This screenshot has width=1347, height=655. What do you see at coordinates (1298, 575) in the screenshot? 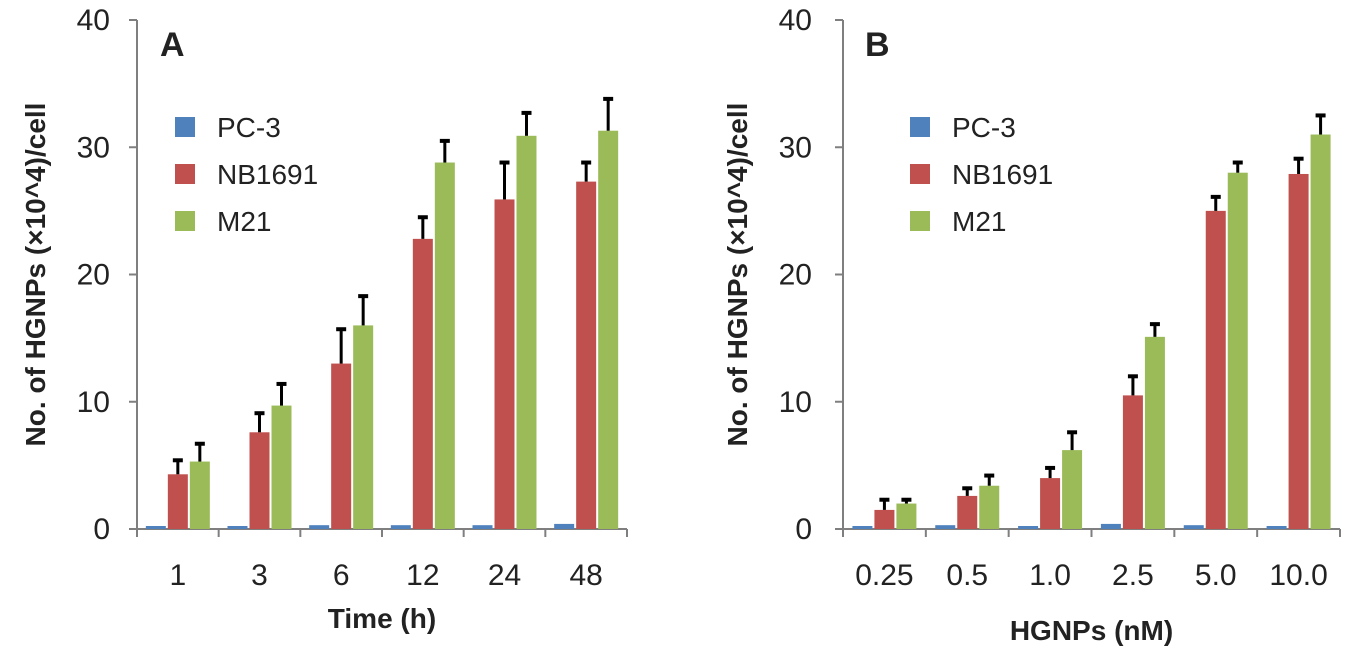
I see `x-tick-label: 10.0` at bounding box center [1298, 575].